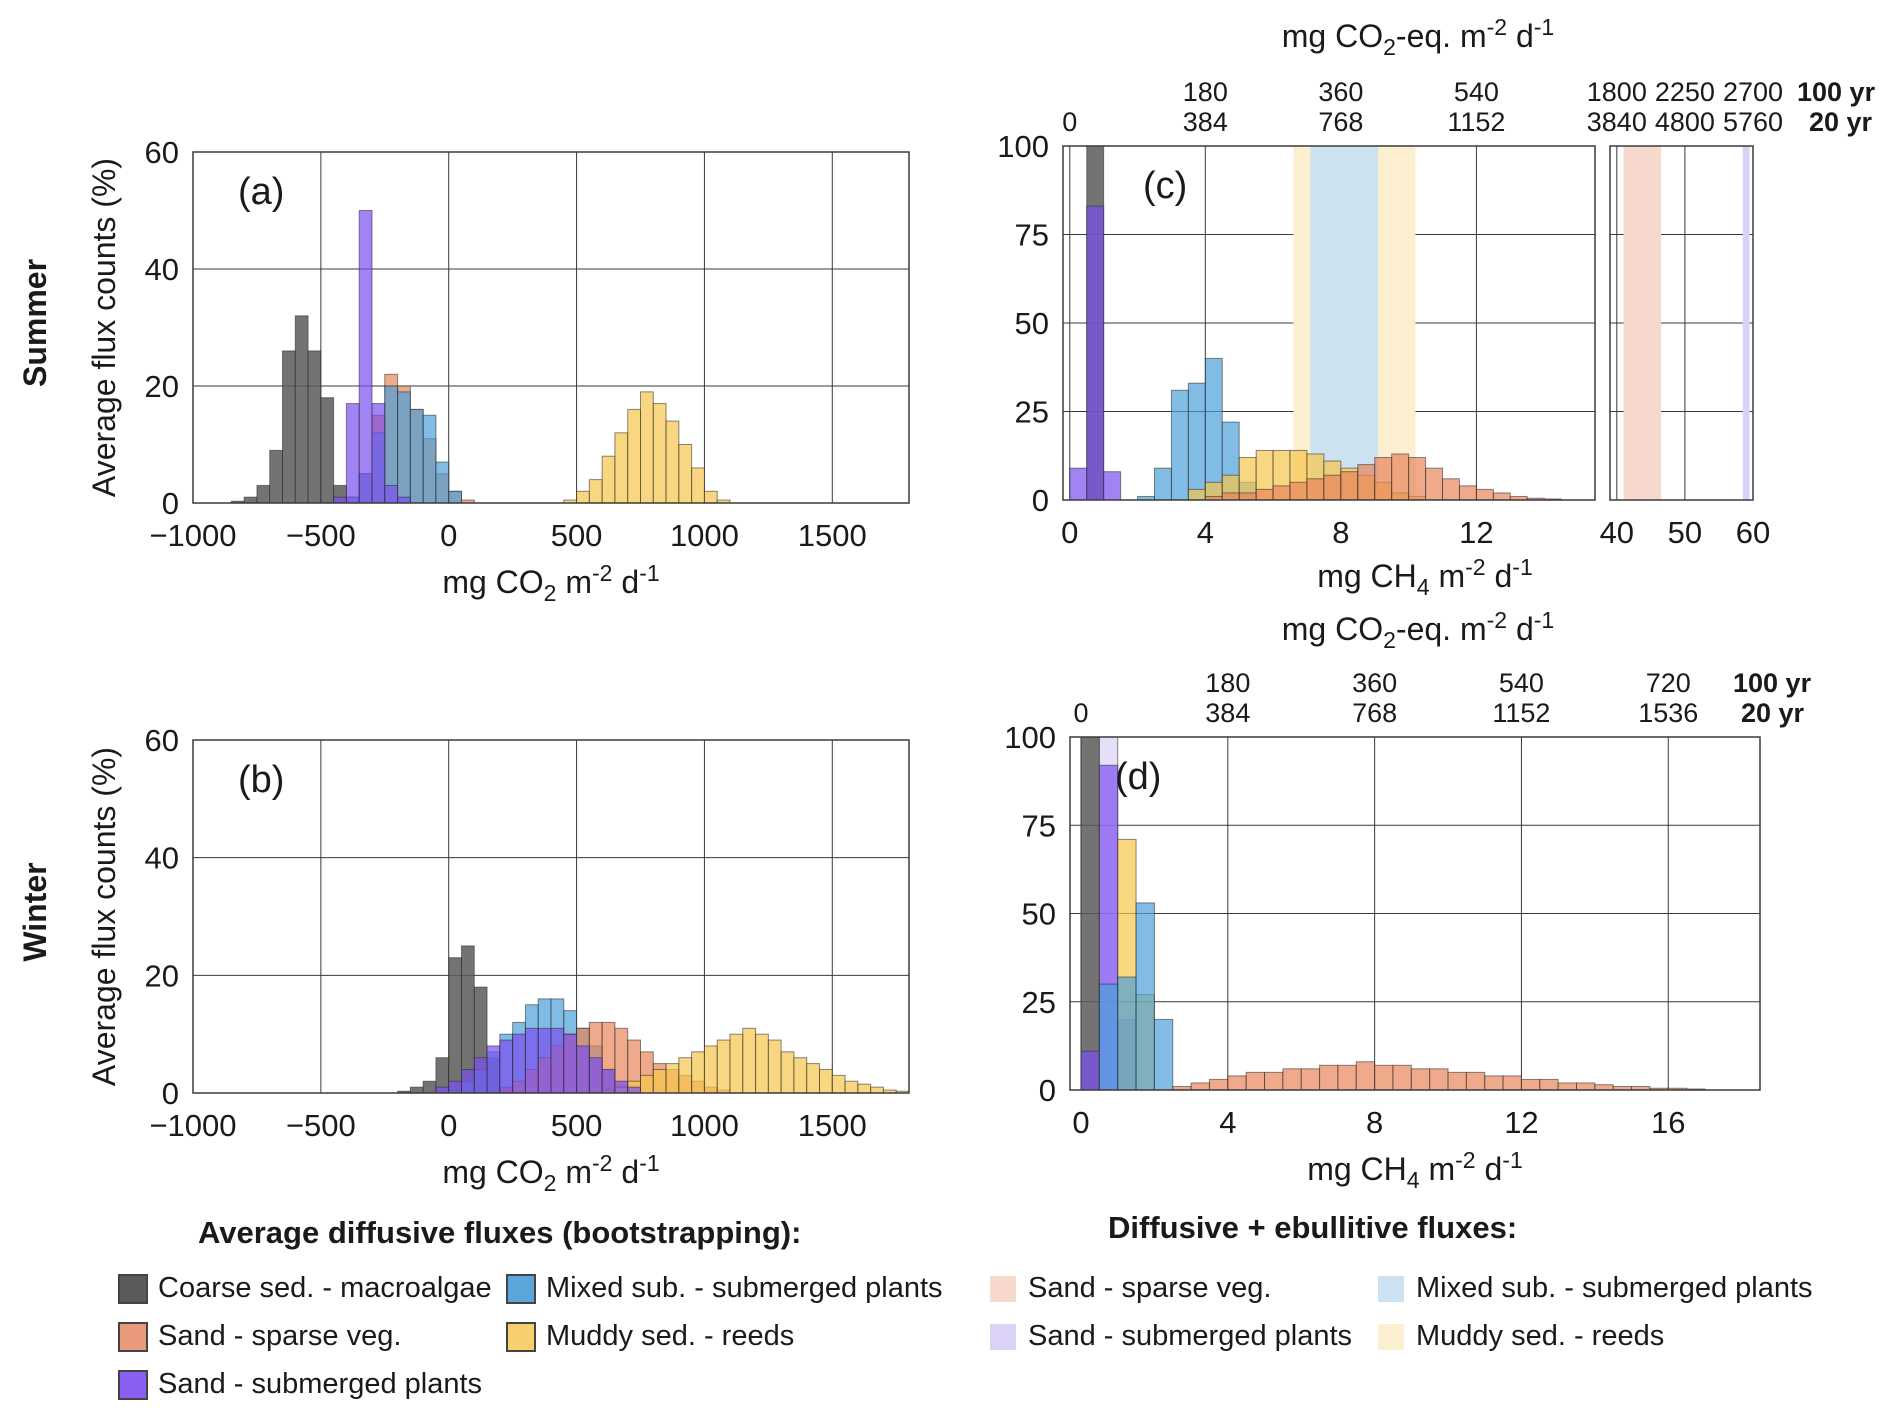  Describe the element at coordinates (1340, 122) in the screenshot. I see `top-tick-20yr: 768` at that location.